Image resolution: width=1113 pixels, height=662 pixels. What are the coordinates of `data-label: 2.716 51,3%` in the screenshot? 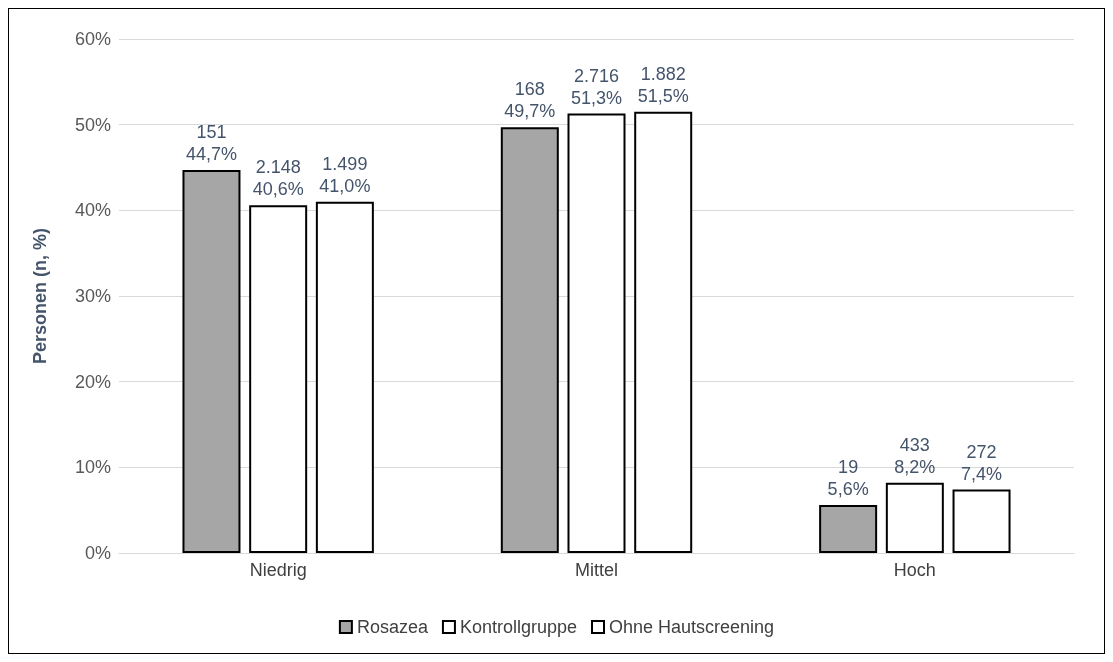 It's located at (596, 86).